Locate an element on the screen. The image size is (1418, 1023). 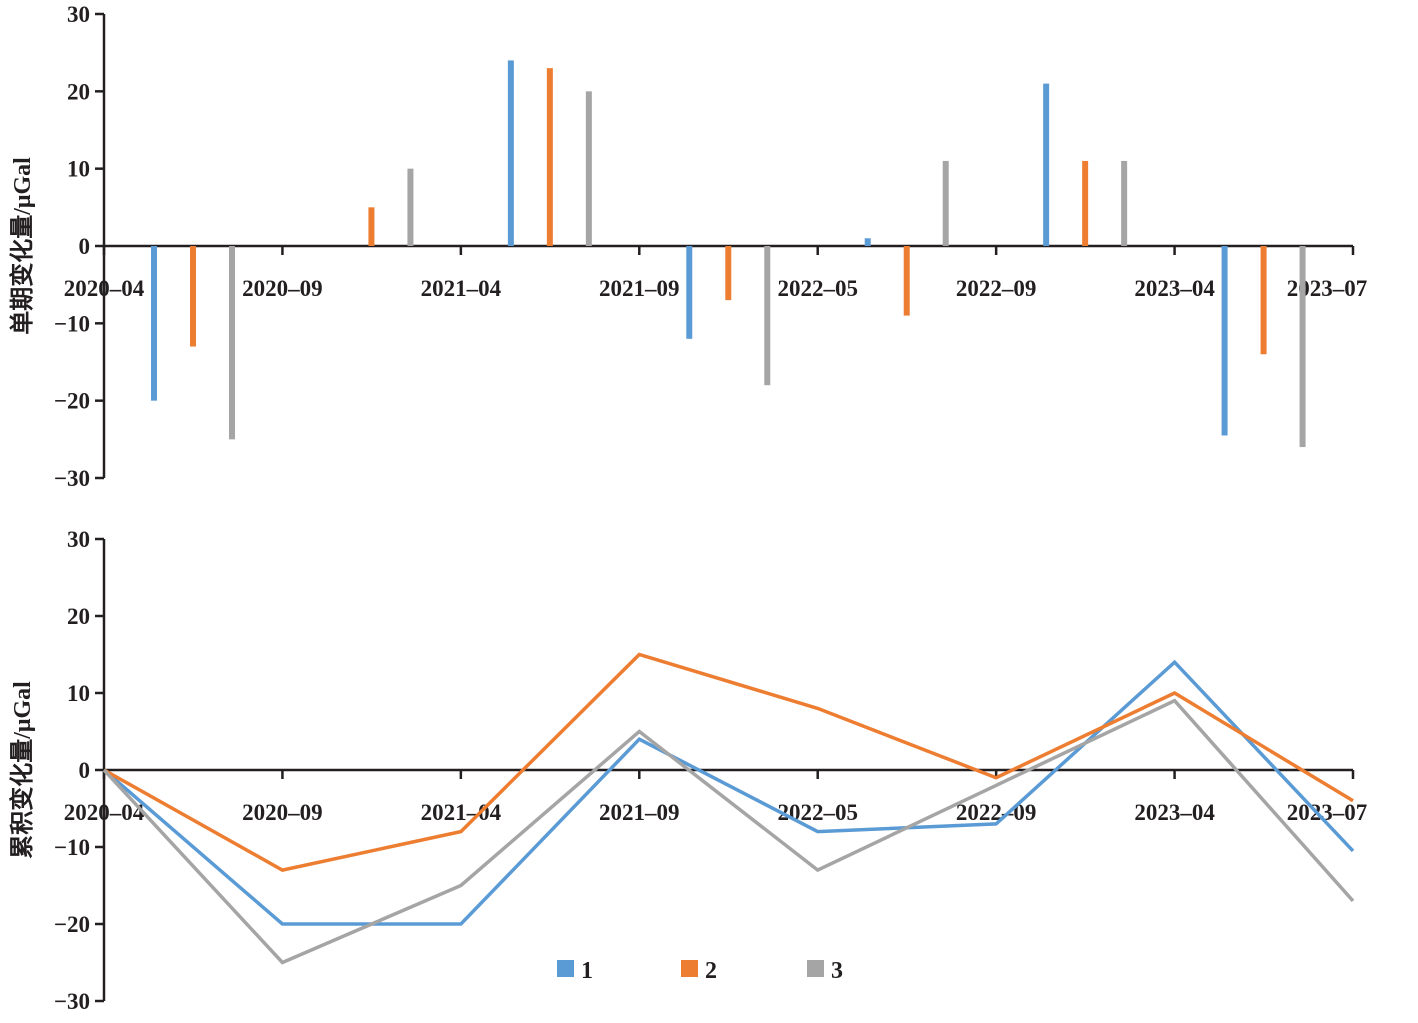
bottom-y-tick-label: 20 is located at coordinates (78, 616).